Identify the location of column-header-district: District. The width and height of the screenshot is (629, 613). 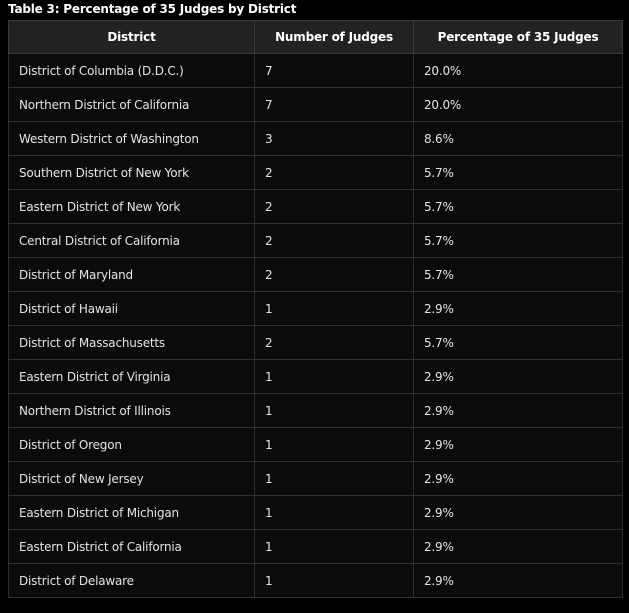
(131, 37).